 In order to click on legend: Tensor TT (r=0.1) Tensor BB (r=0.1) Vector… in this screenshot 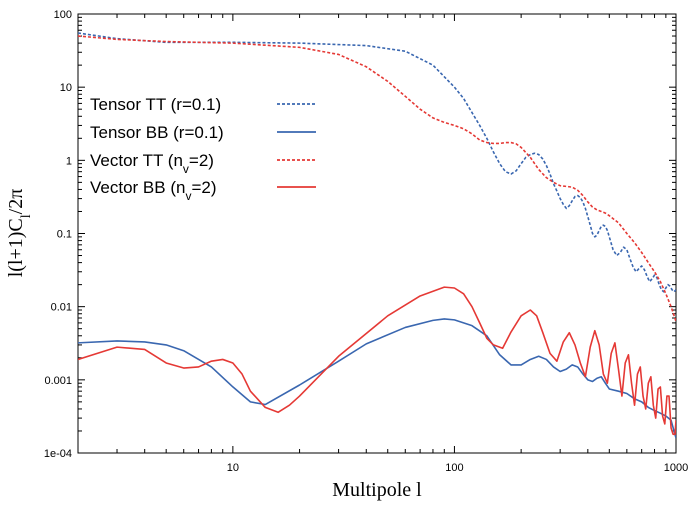, I will do `click(203, 149)`.